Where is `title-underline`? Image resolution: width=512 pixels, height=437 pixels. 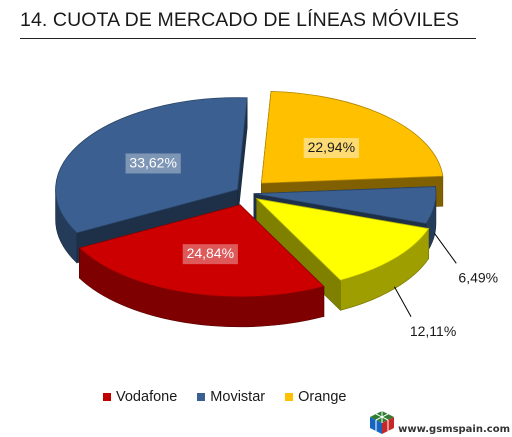 title-underline is located at coordinates (248, 38).